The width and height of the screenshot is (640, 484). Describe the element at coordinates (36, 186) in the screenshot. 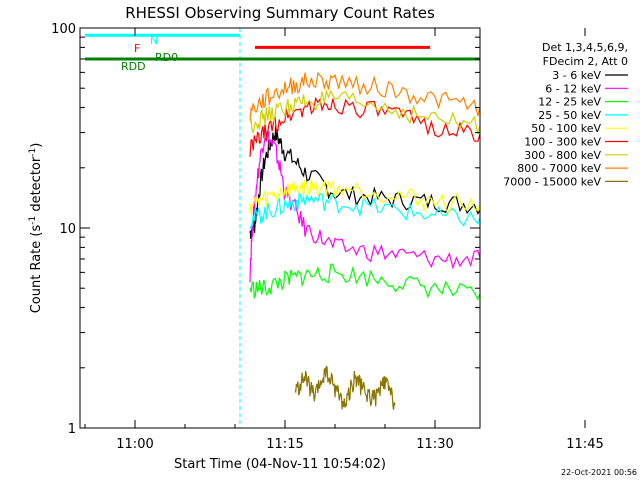

I see `y-axis-label-part2: detector` at that location.